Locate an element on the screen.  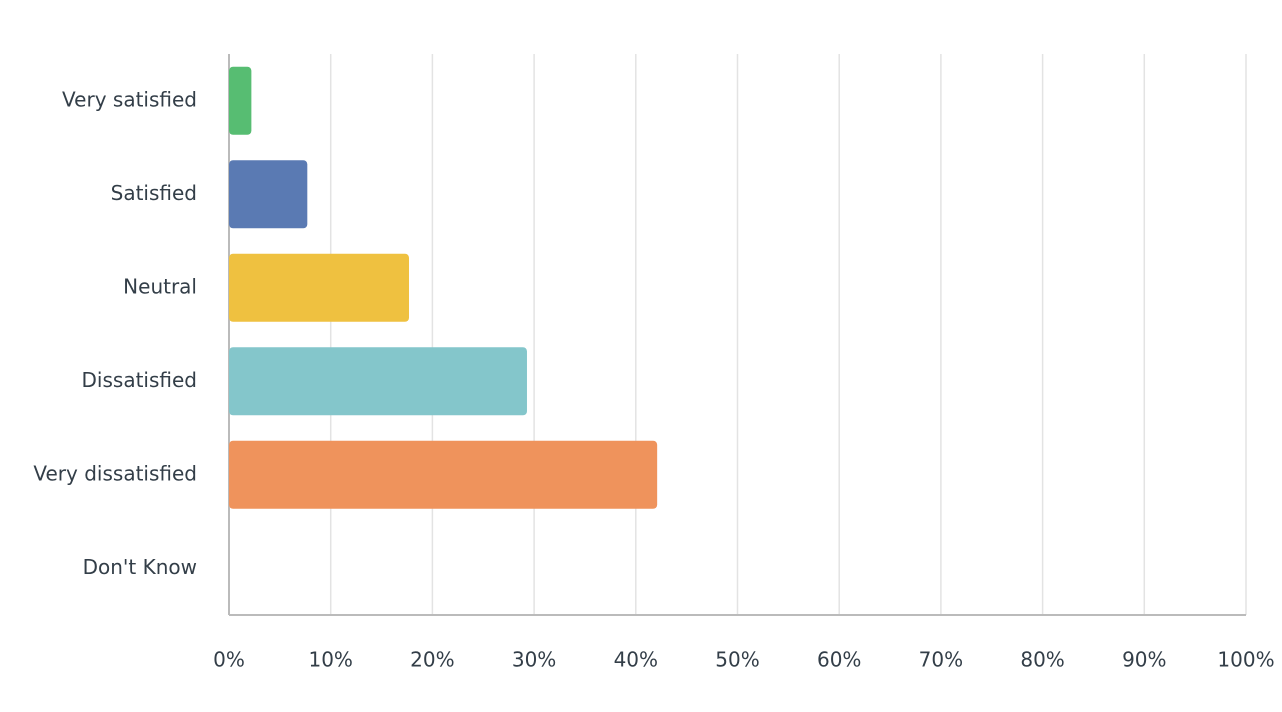
x-tick-label: 90% is located at coordinates (1144, 660).